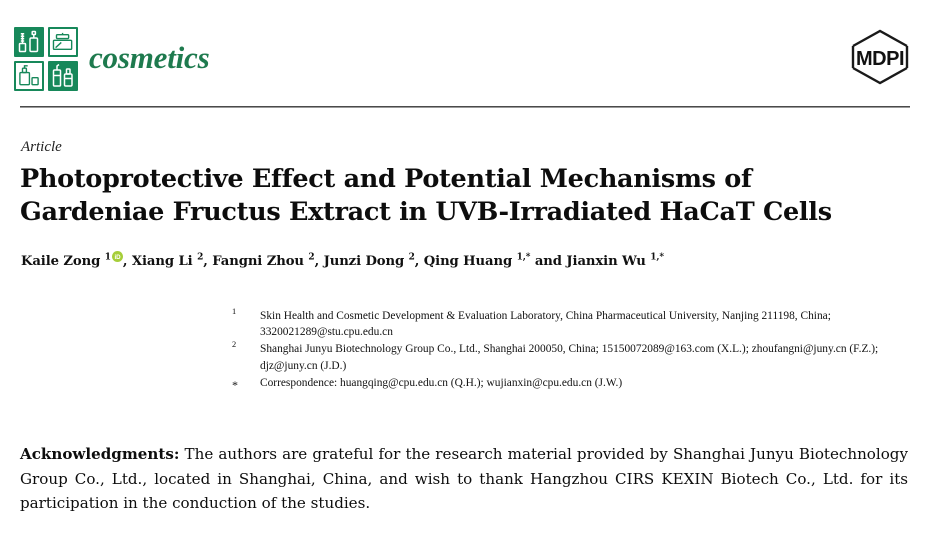 The height and width of the screenshot is (533, 928). What do you see at coordinates (234, 312) in the screenshot?
I see `affiliation-marker: 1` at bounding box center [234, 312].